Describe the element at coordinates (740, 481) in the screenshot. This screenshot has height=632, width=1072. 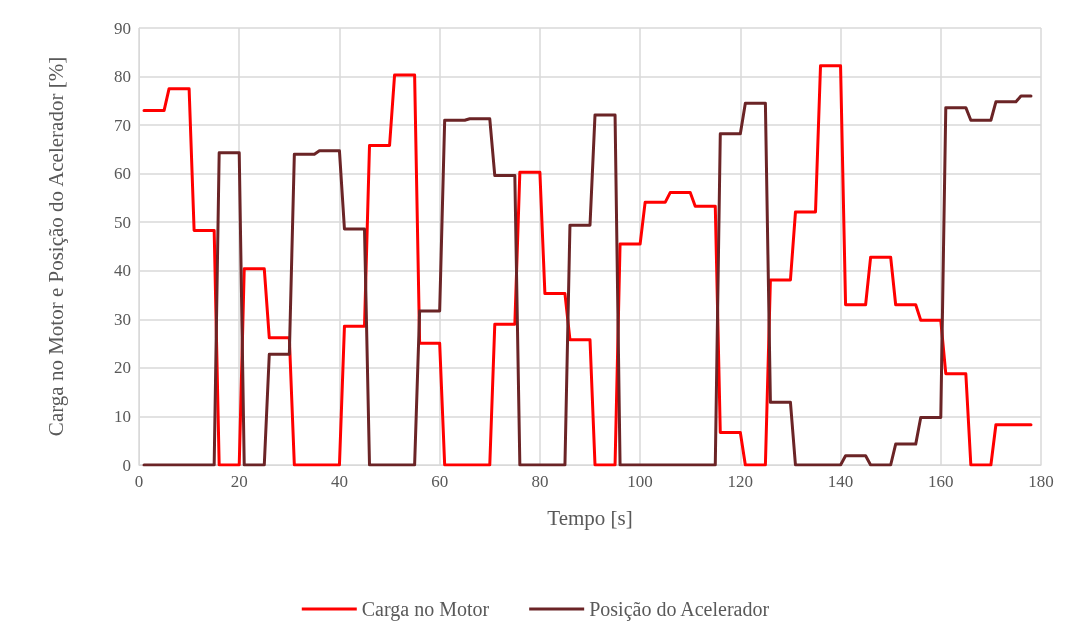
I see `x-tick-label: 120` at that location.